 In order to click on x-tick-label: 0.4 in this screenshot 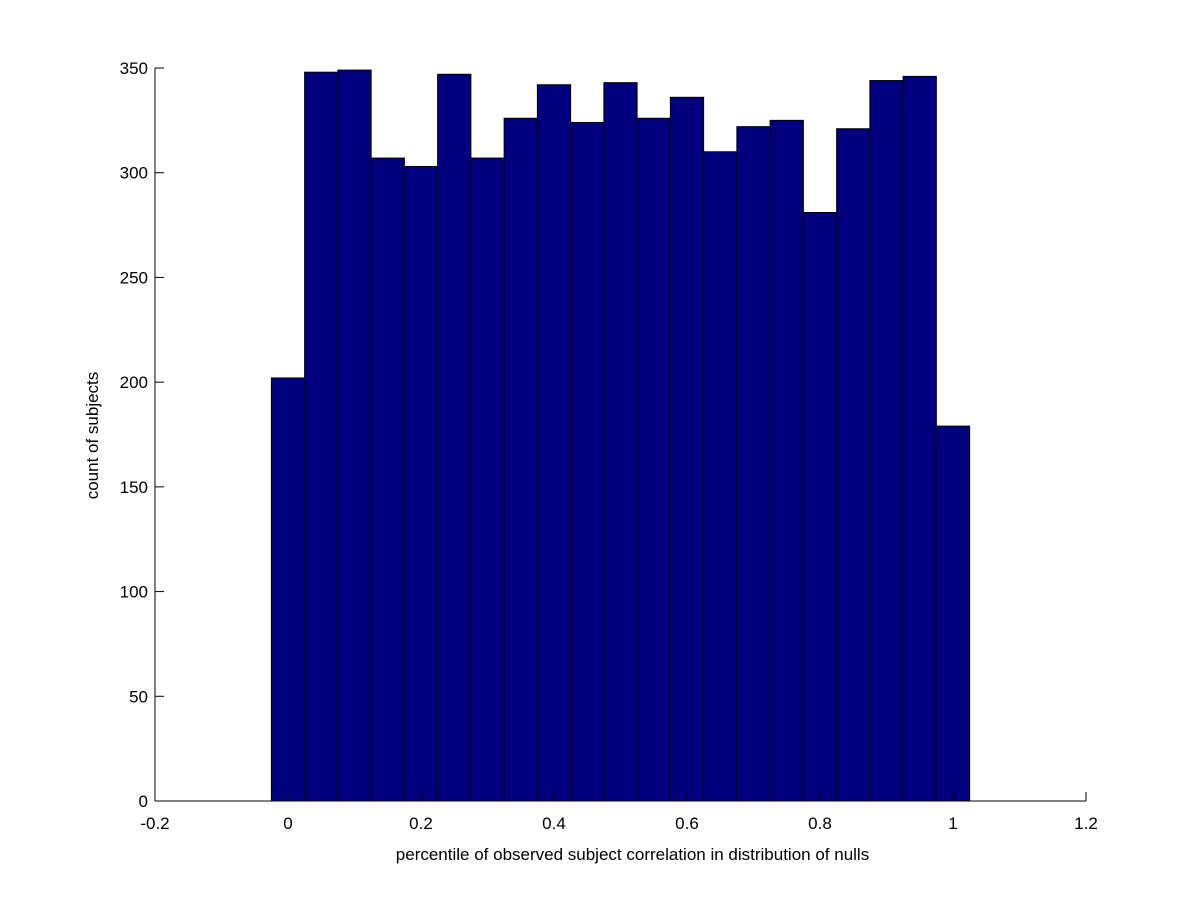, I will do `click(554, 823)`.